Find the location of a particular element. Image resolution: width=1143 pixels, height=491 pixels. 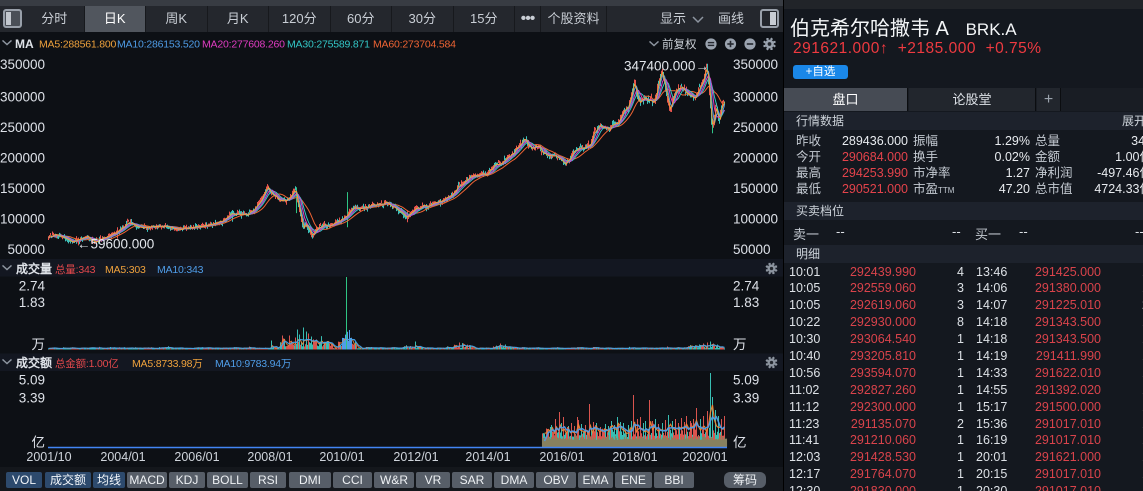

svg-text: MA30:275589.871 is located at coordinates (328, 45).